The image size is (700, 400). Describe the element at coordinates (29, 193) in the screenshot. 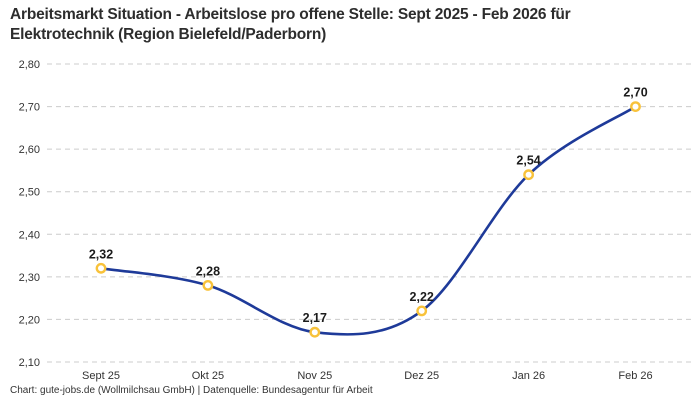

I see `y-tick-label: 2,50` at that location.